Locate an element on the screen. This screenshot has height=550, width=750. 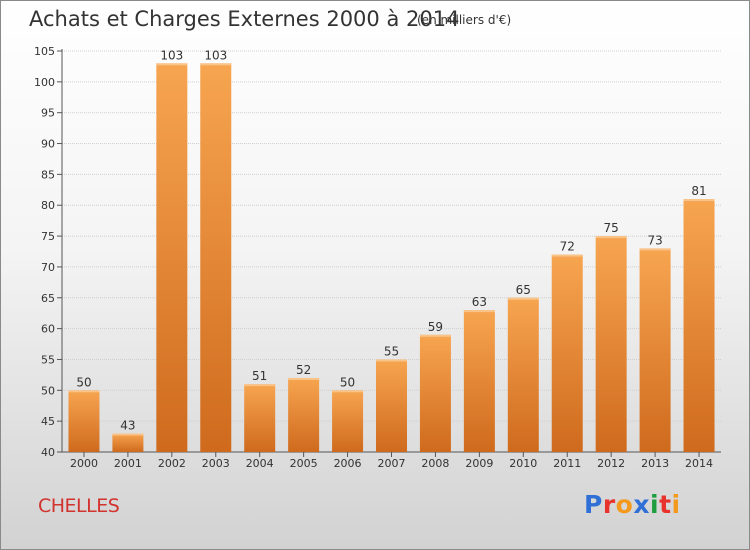
y-tick-label: 95 is located at coordinates (48, 113).